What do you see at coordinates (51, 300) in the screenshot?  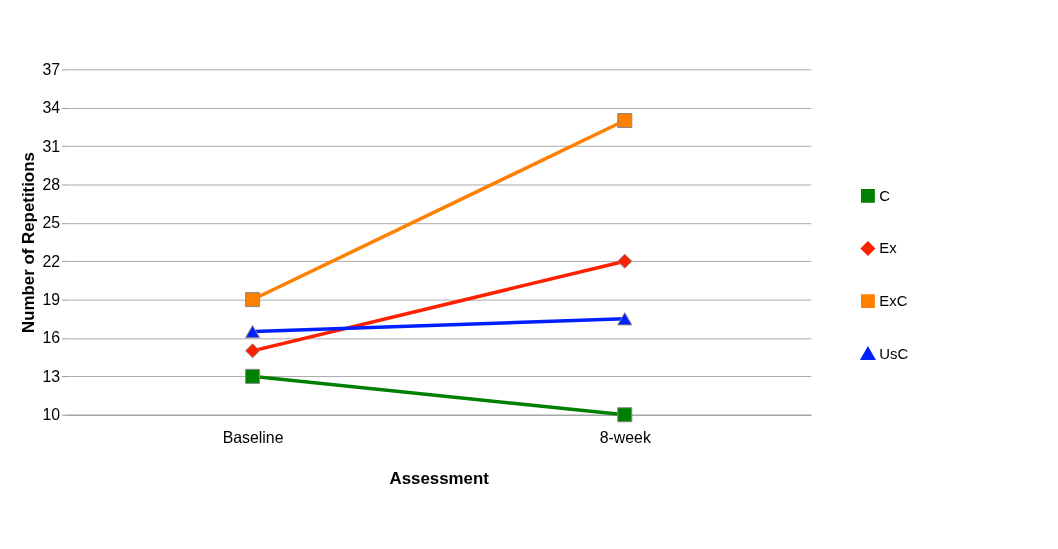 I see `y-tick-label: 19` at bounding box center [51, 300].